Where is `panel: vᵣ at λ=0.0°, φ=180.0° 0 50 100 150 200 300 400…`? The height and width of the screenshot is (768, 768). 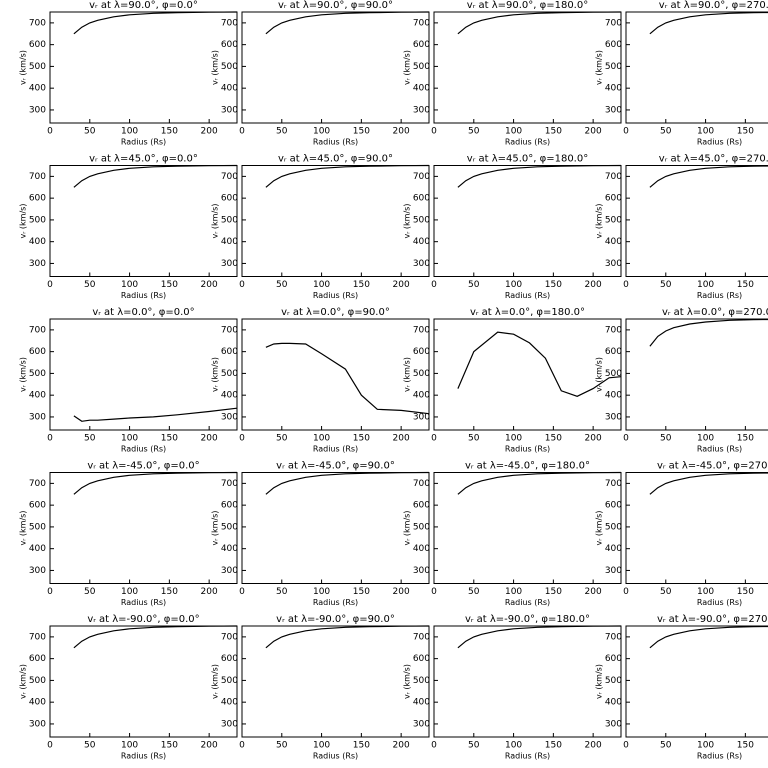
panel: vᵣ at λ=0.0°, φ=180.0° 0 50 100 150 200 300 400… is located at coordinates (512, 380).